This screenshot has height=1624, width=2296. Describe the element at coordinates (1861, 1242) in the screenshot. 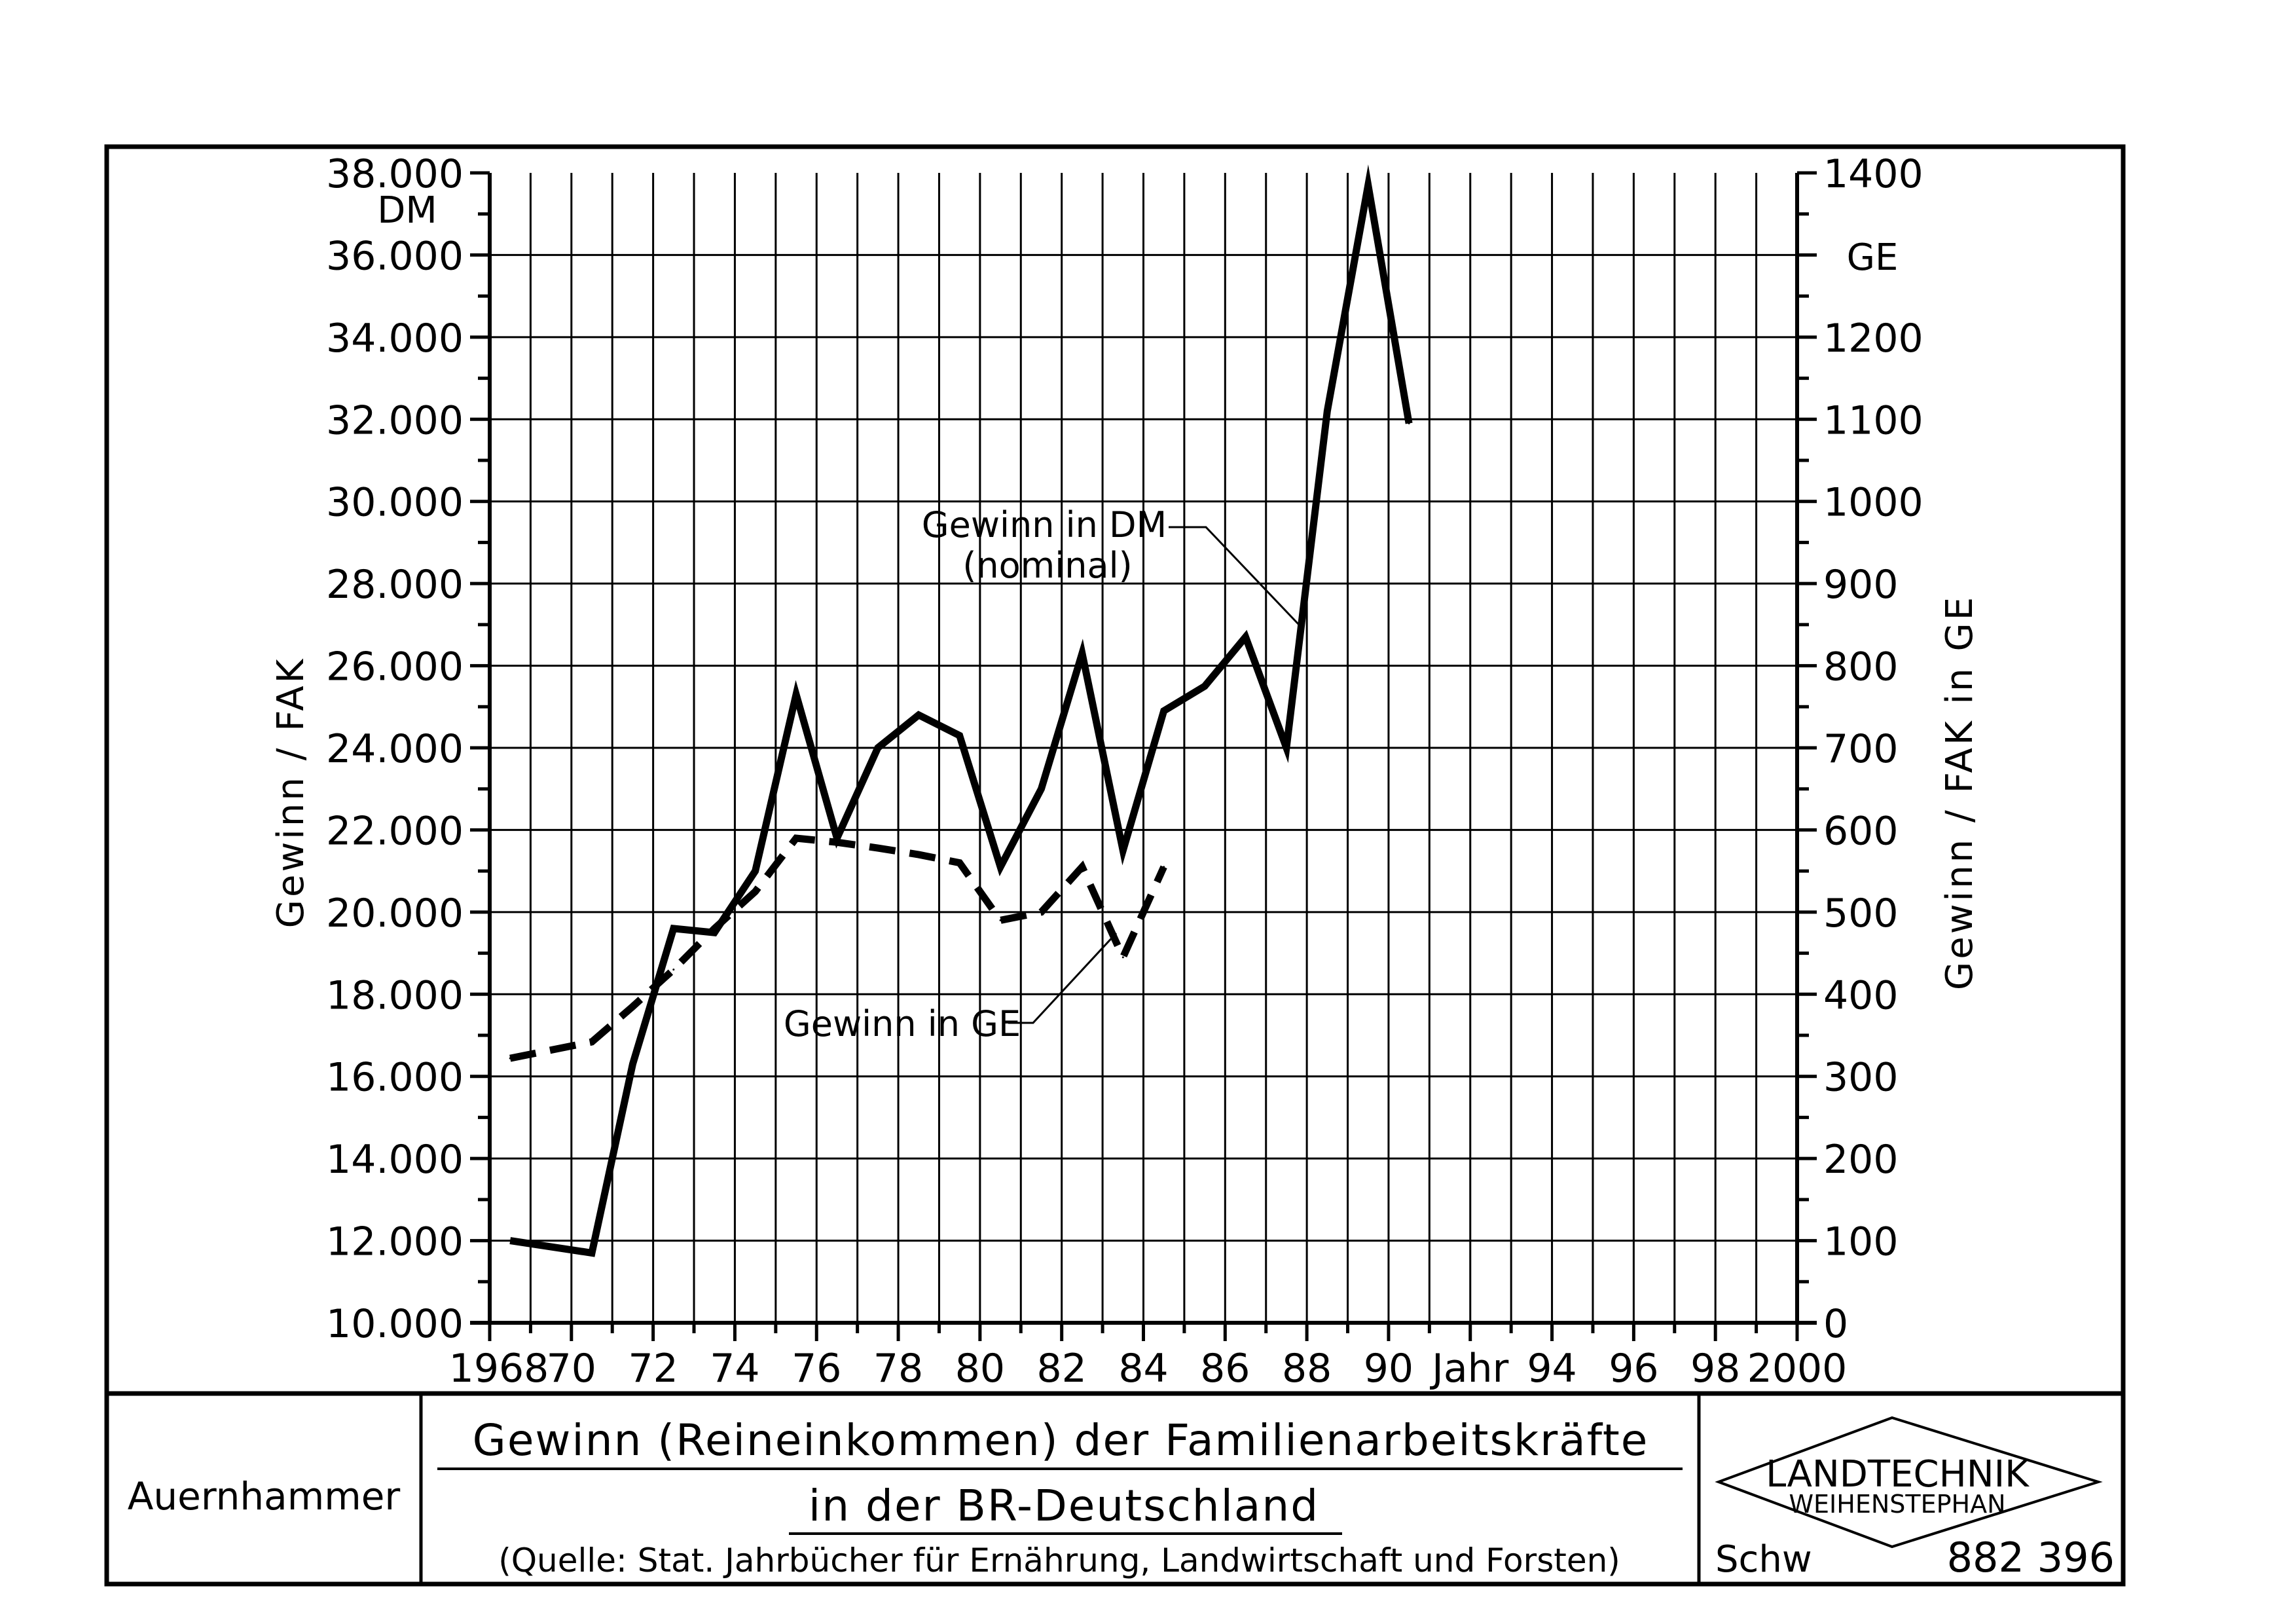

I see `y-tick-label-right: 100` at that location.